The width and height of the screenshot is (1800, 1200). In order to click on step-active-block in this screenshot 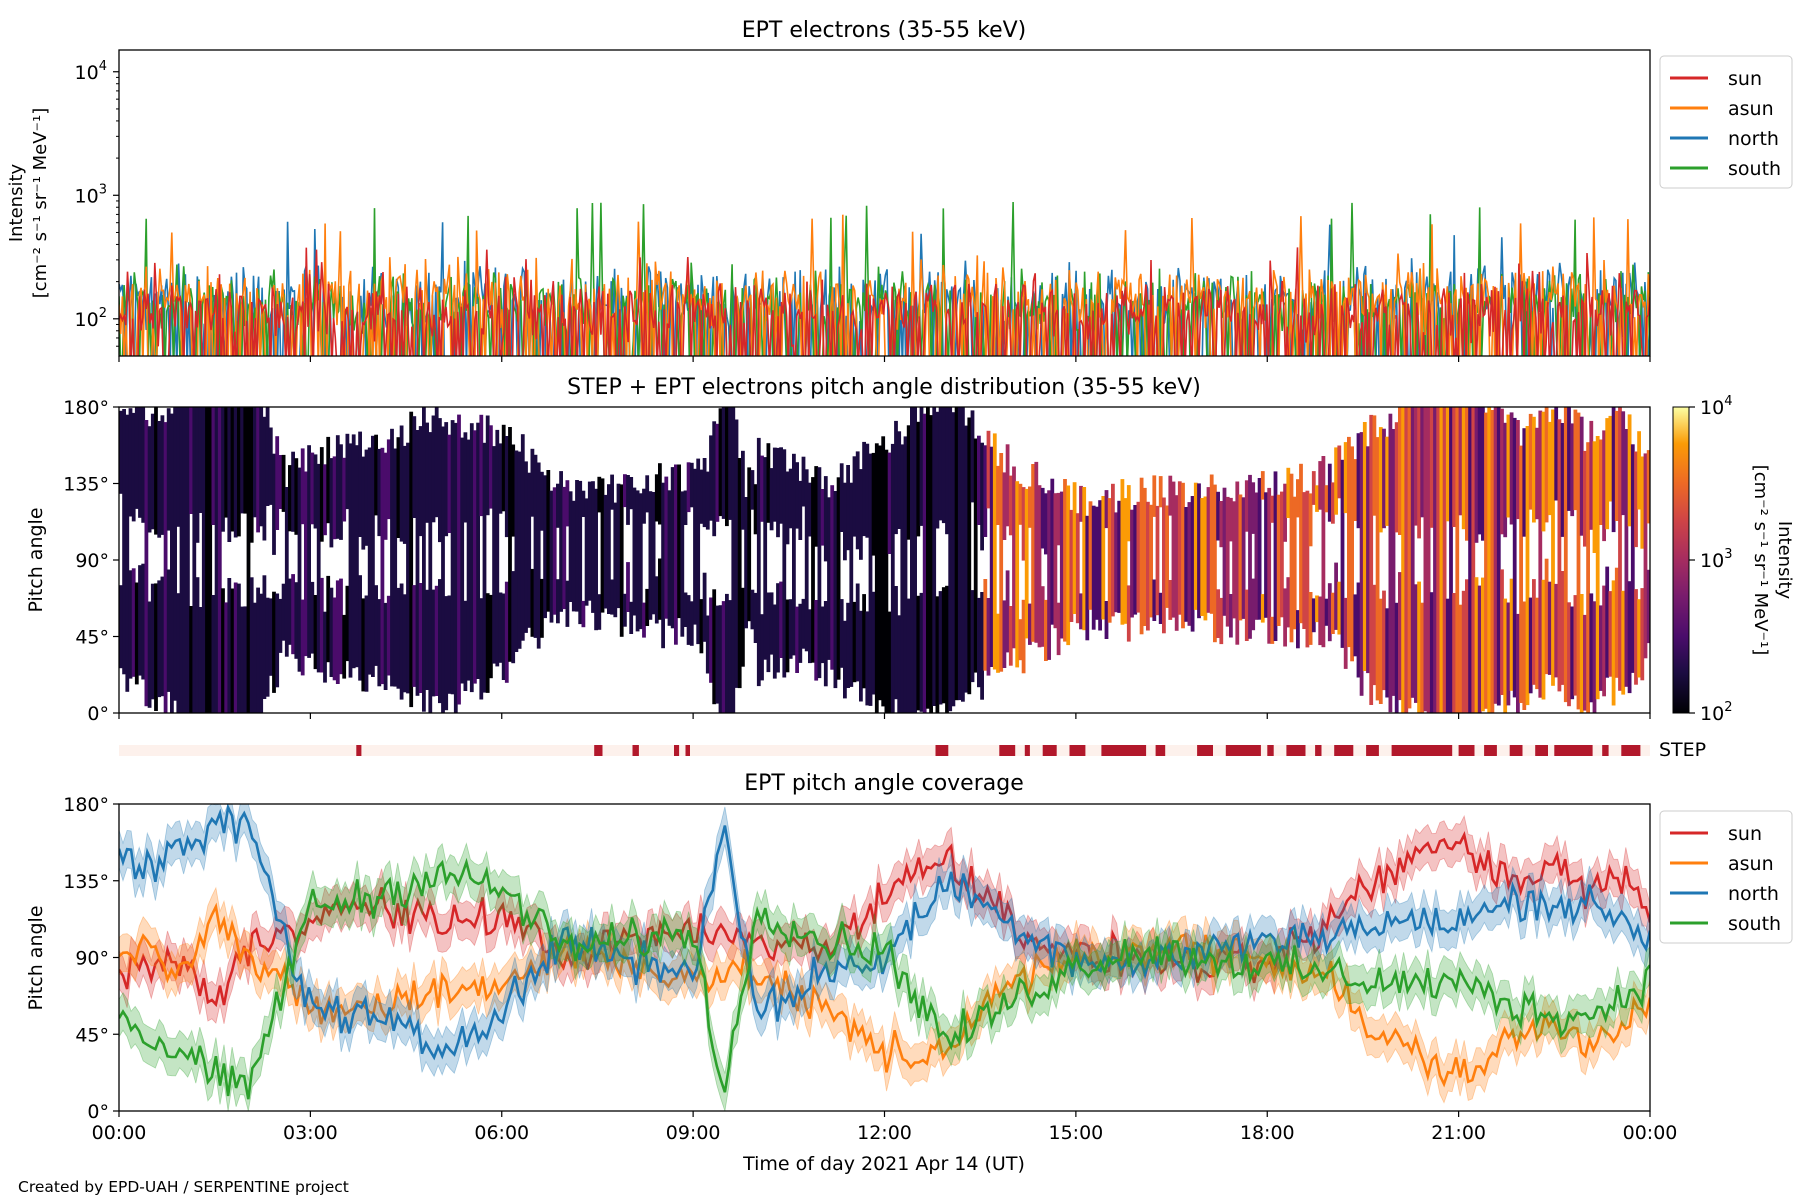, I will do `click(1270, 750)`.